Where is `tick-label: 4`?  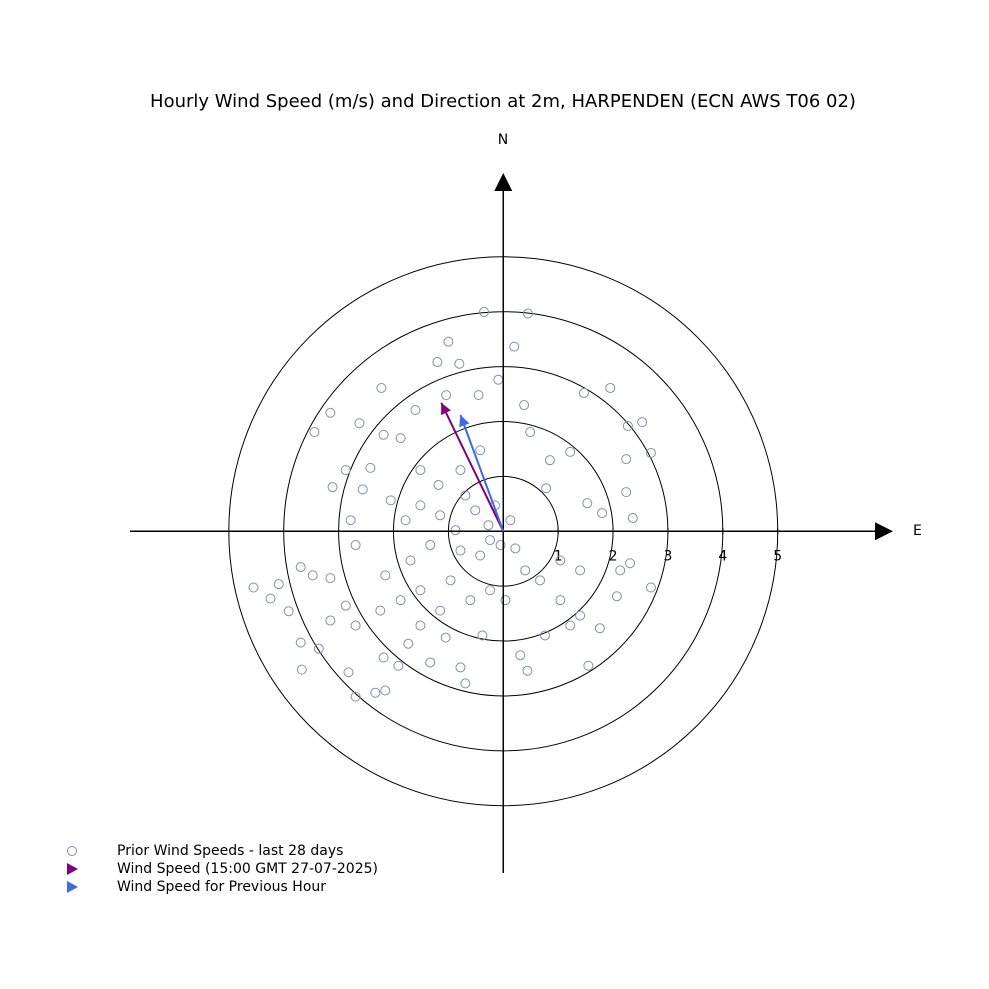
tick-label: 4 is located at coordinates (722, 556).